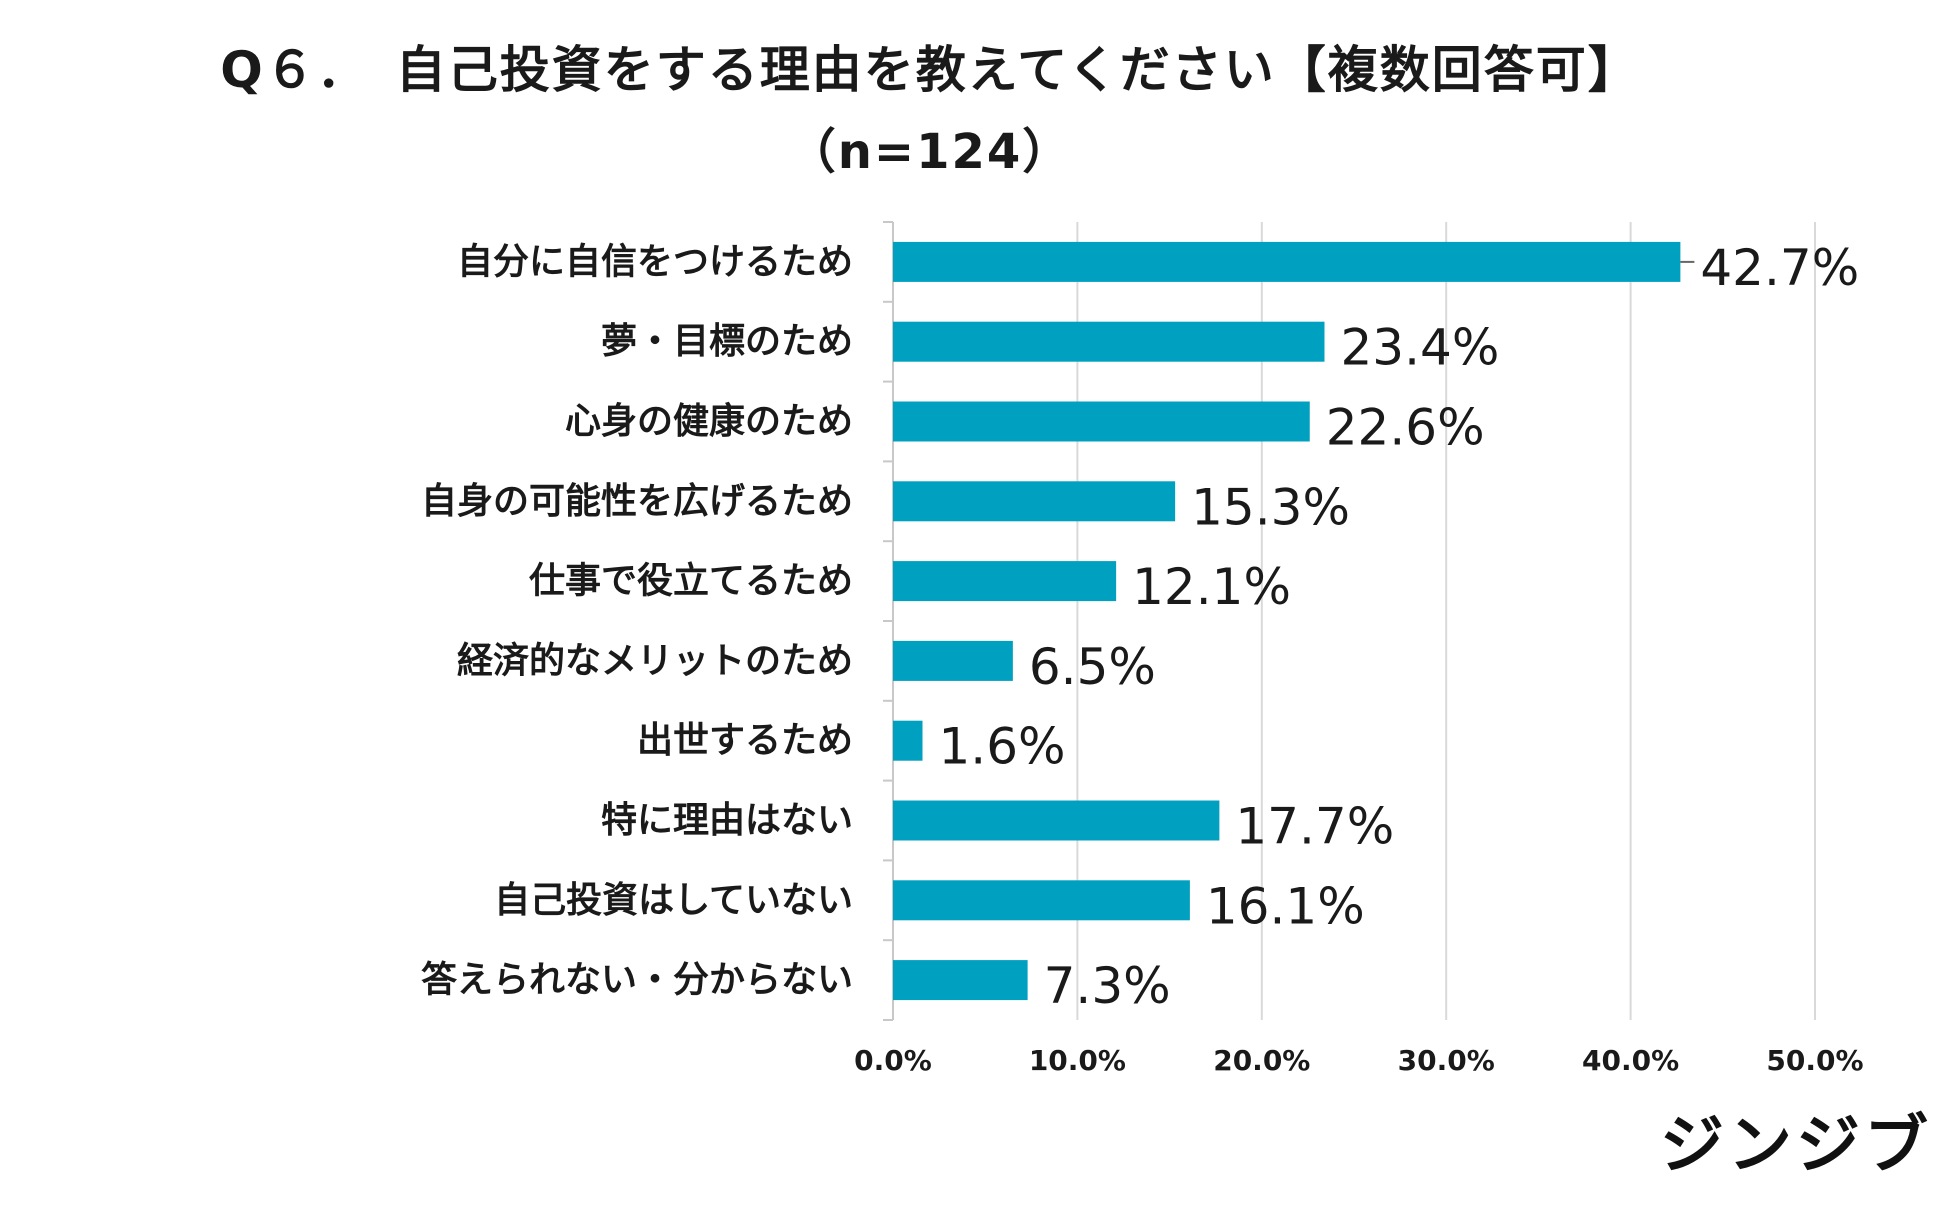 The width and height of the screenshot is (1950, 1208). I want to click on data-label: 6.5%, so click(1092, 667).